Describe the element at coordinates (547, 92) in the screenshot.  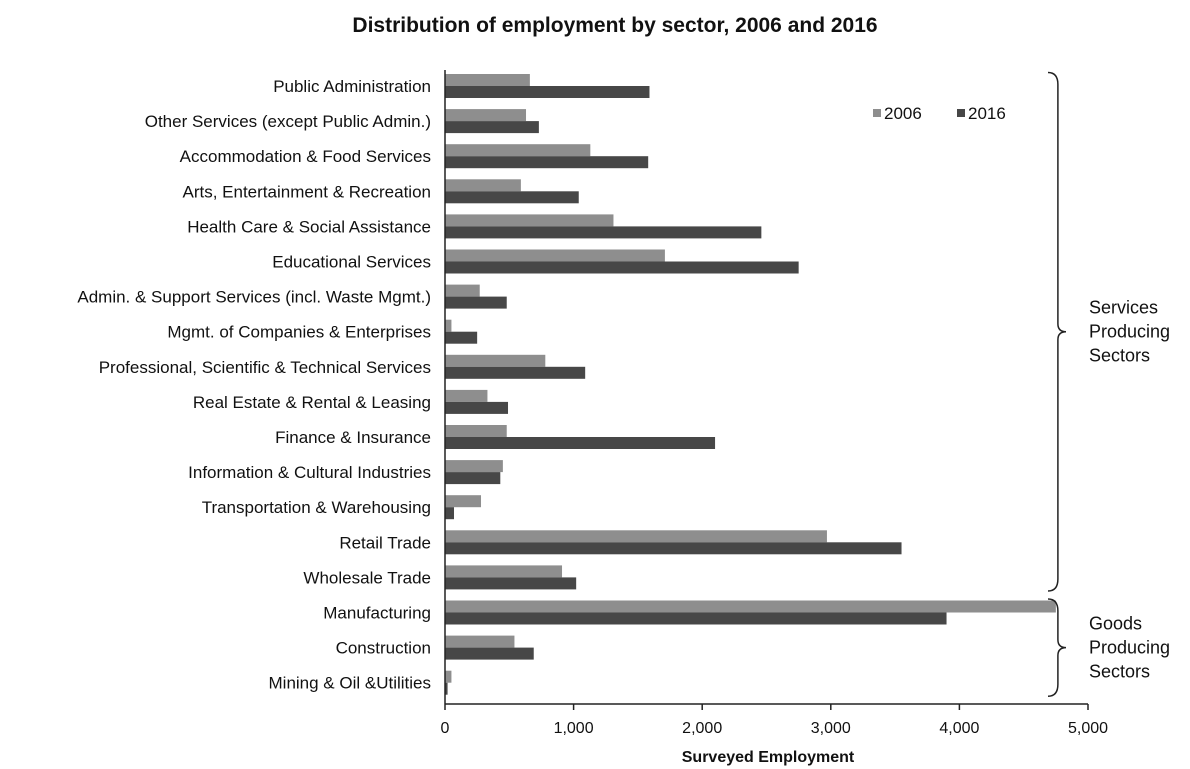
I see `bar-2016-public-administration` at that location.